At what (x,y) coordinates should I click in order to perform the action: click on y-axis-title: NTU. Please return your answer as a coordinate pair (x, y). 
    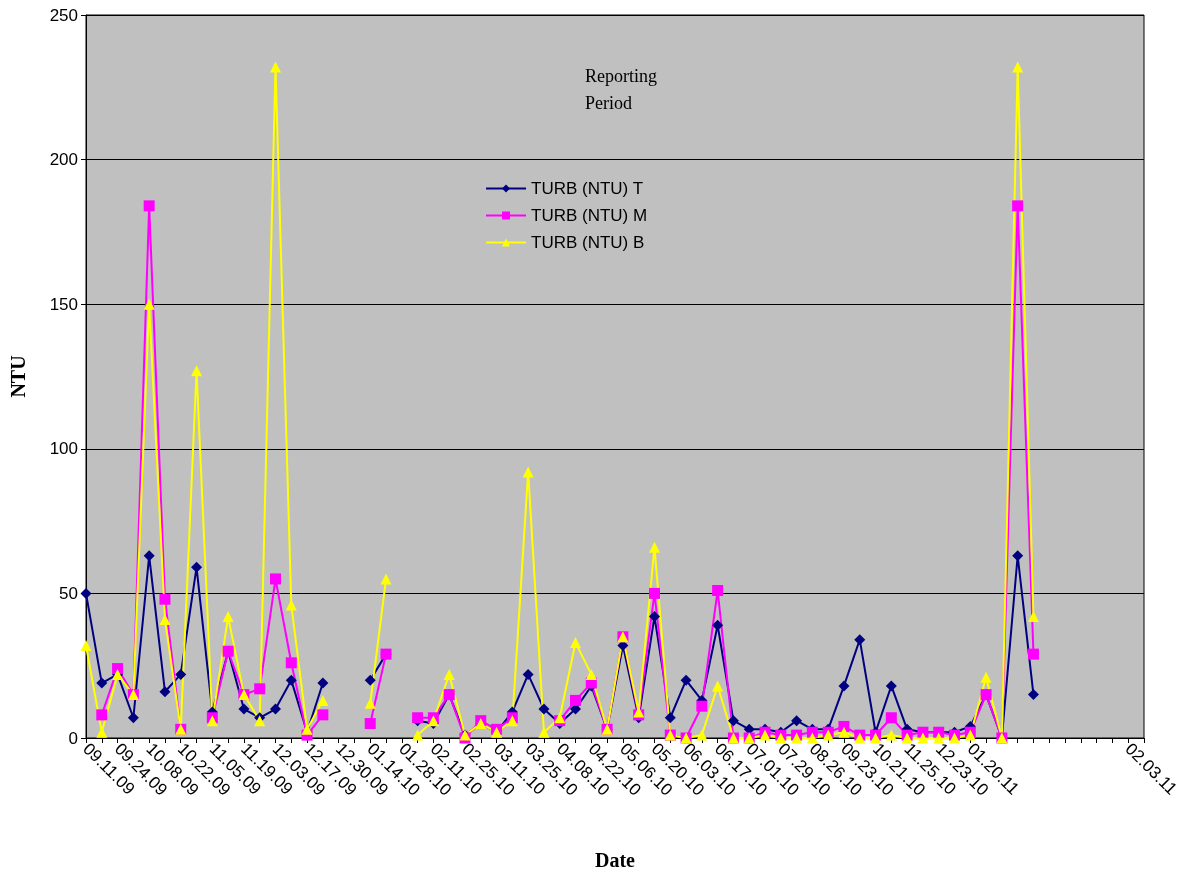
    Looking at the image, I should click on (18, 376).